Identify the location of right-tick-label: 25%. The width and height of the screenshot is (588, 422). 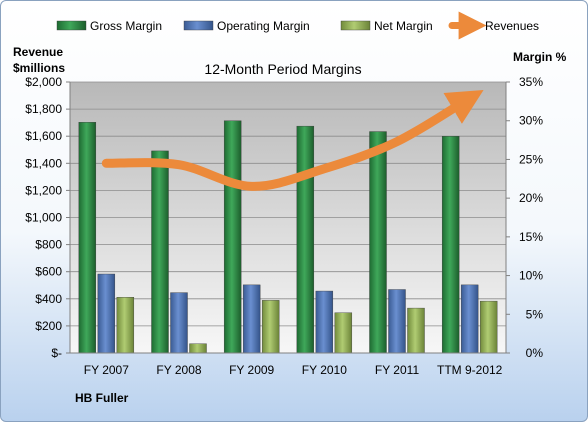
(531, 159).